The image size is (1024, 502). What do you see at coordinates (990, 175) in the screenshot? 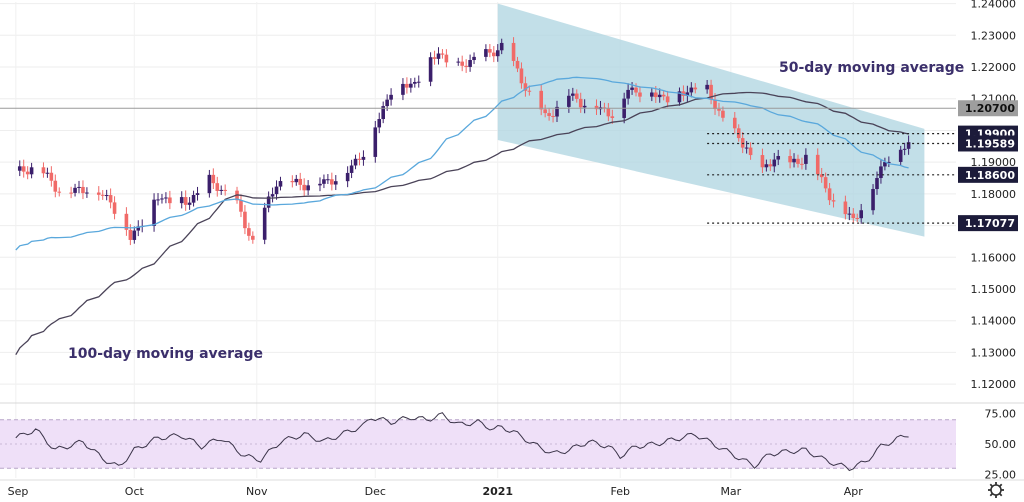
I see `level-tag-label: 1.18600` at bounding box center [990, 175].